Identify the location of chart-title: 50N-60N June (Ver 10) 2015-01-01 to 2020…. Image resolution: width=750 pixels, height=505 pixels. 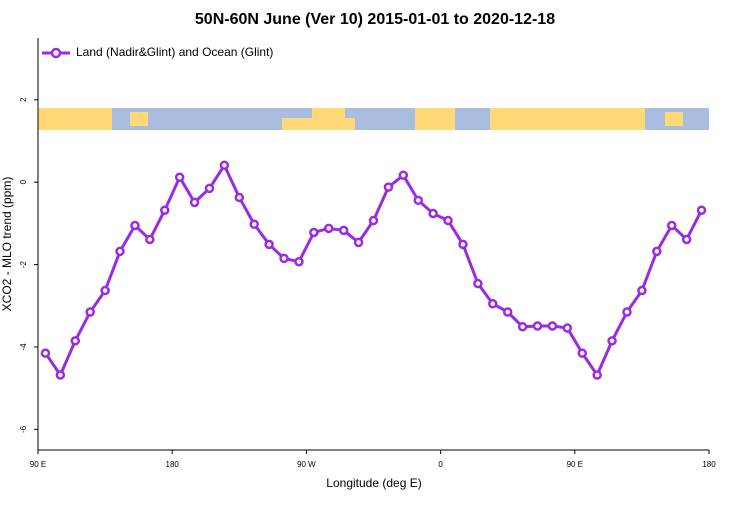
(375, 19).